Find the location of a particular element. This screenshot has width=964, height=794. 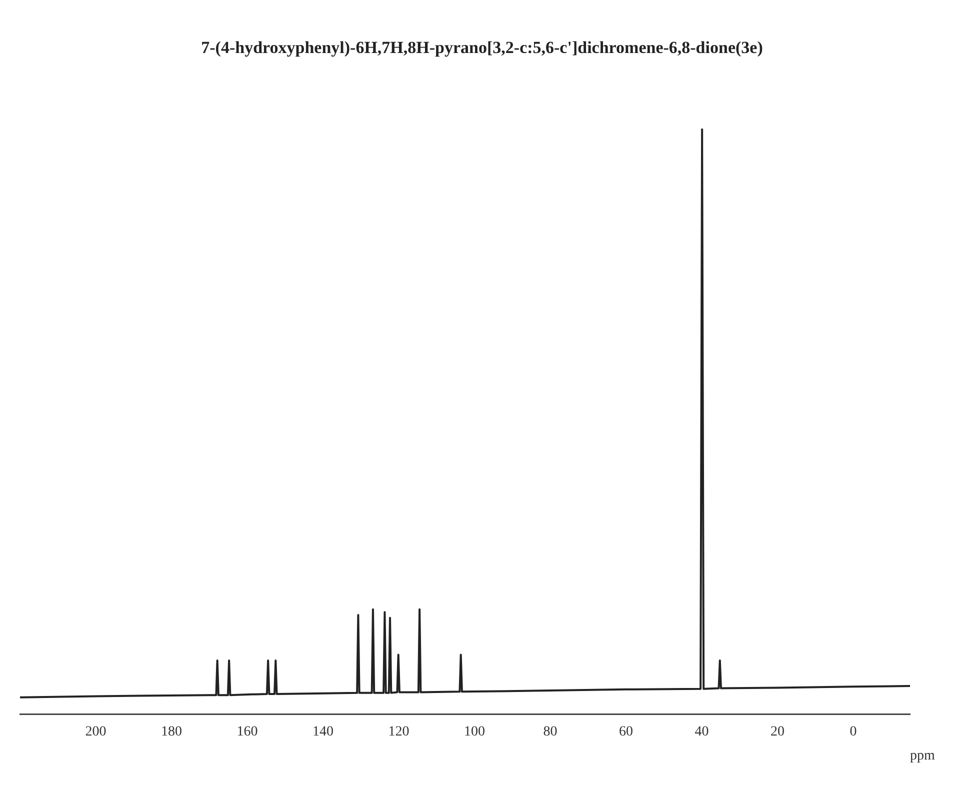

x-tick-label: 100 is located at coordinates (474, 732).